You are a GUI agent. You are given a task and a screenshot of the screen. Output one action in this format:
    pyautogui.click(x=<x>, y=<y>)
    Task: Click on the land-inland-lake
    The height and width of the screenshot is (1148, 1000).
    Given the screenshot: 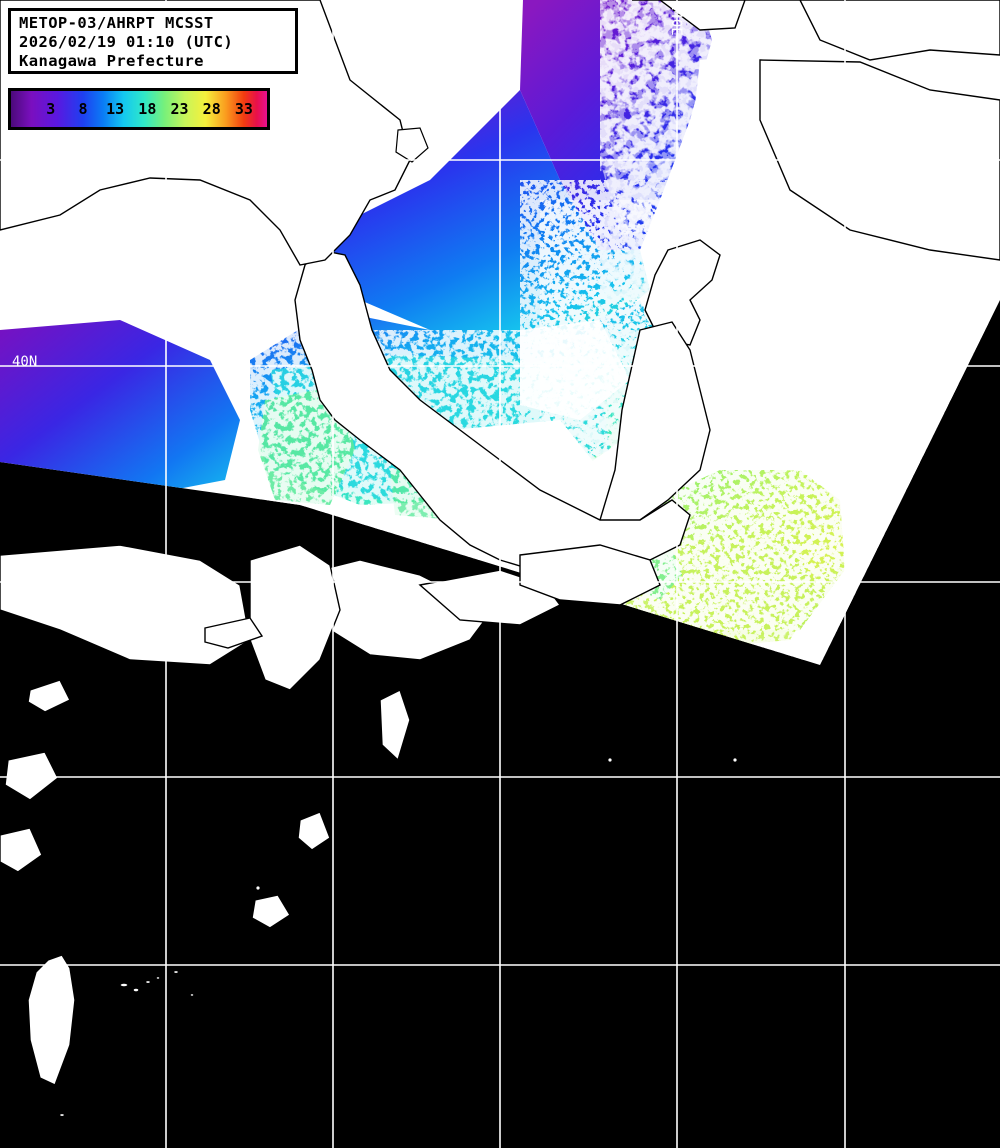 What is the action you would take?
    pyautogui.click(x=412, y=145)
    